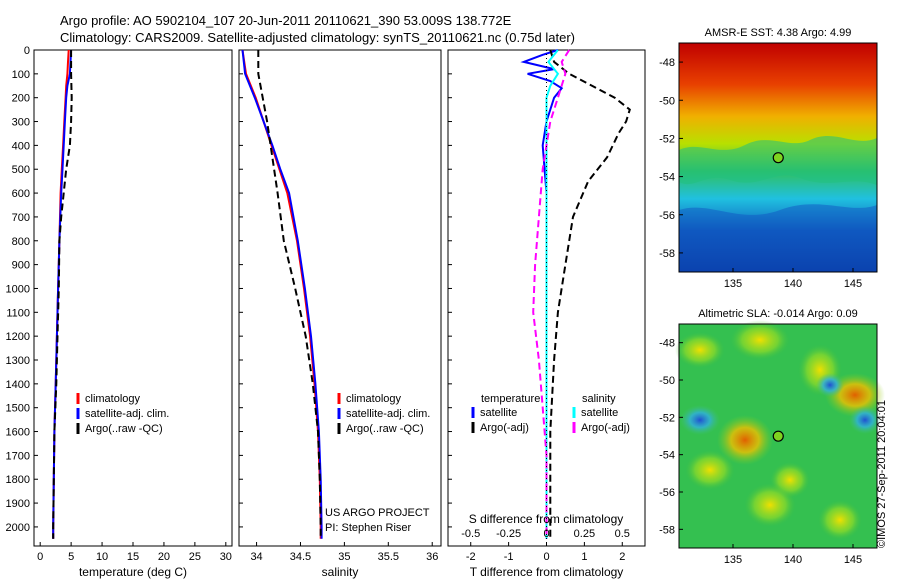  I want to click on difference-xtick-label: 2, so click(622, 557).